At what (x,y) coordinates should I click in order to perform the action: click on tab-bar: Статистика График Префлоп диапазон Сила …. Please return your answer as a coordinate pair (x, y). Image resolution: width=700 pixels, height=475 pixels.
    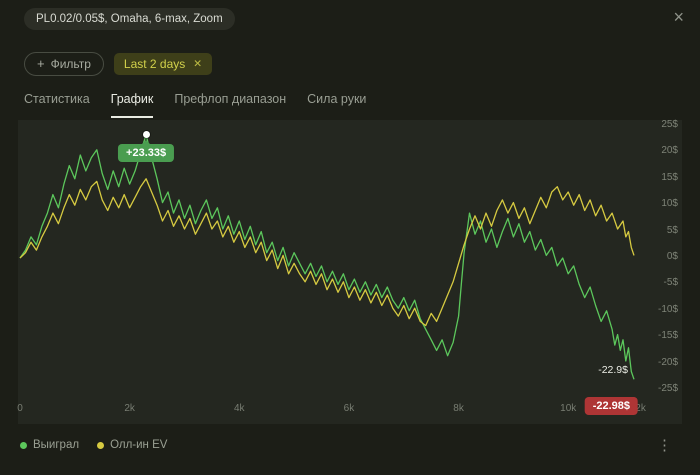
    Looking at the image, I should click on (350, 105).